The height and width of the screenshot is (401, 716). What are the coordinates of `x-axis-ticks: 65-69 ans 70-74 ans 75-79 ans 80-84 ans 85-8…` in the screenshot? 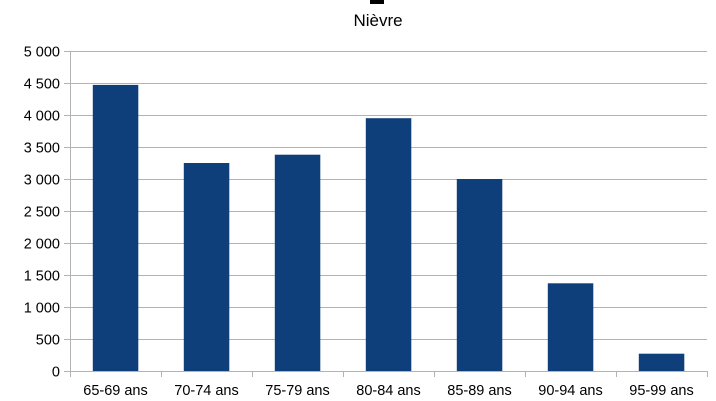 It's located at (389, 385).